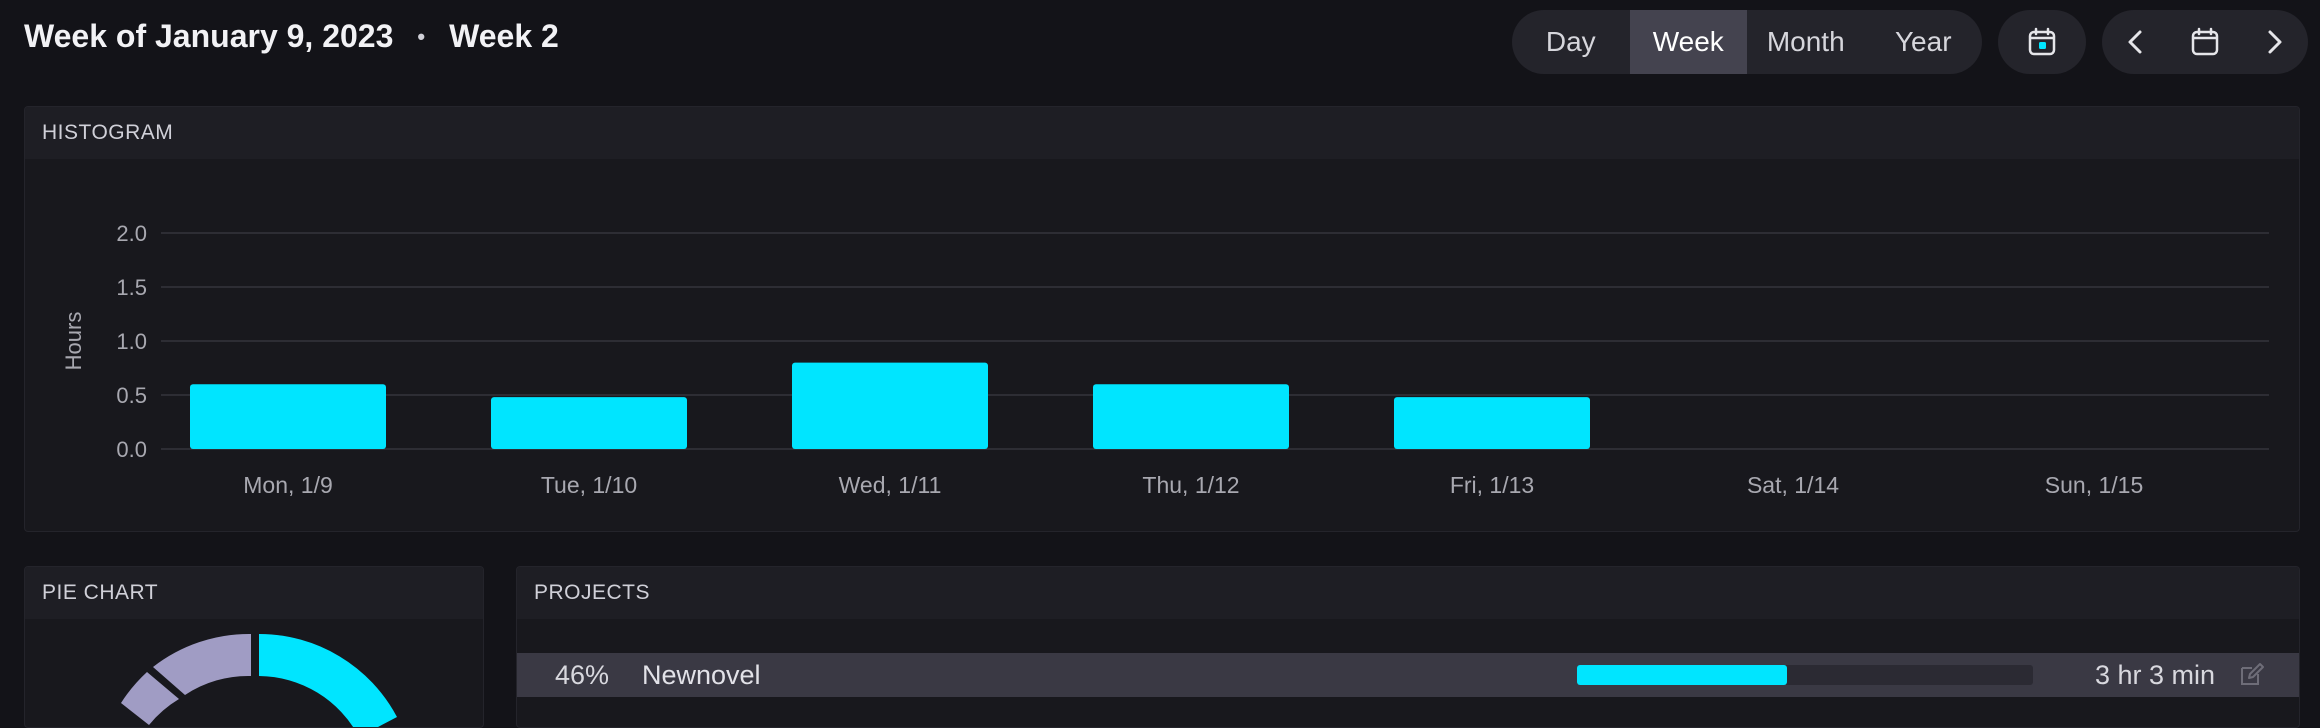  I want to click on range-selector: Day Week Month Year, so click(1747, 42).